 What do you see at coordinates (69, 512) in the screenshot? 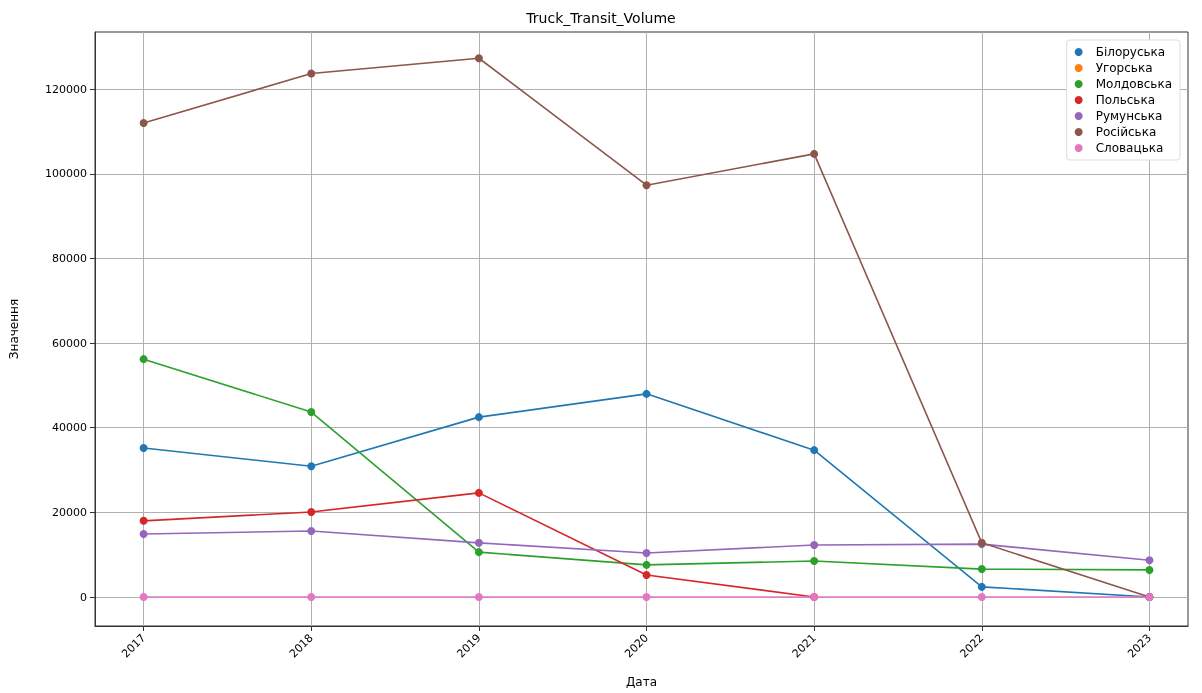
I see `y-tick-label: 20000` at bounding box center [69, 512].